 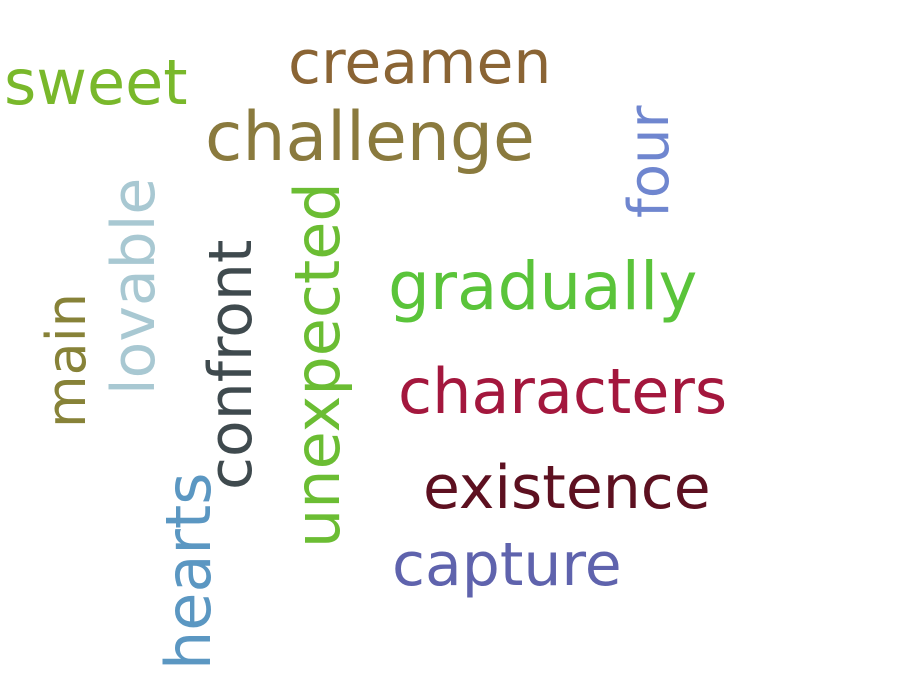 I want to click on word-gradually: gradually, so click(x=543, y=286).